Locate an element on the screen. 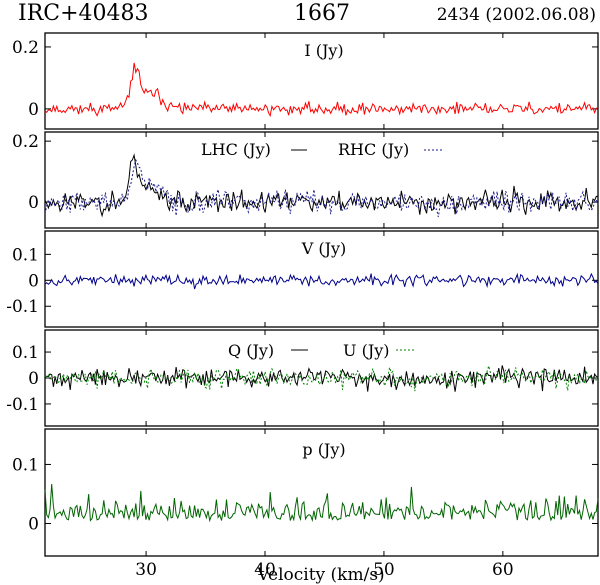  x-axis-label: Velocity (km/s) is located at coordinates (320, 575).